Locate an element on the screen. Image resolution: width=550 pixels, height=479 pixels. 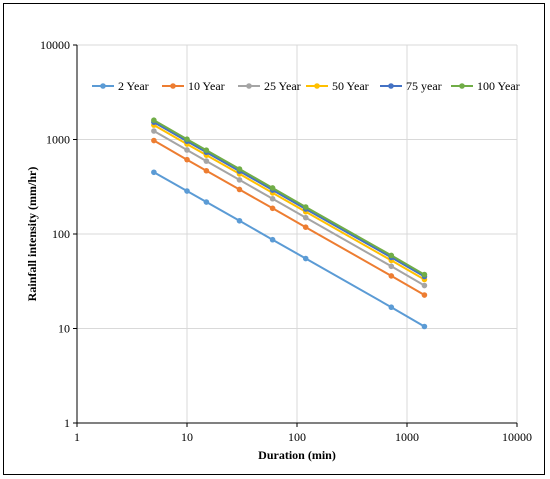
y-tick-label: 100 is located at coordinates (61, 234).